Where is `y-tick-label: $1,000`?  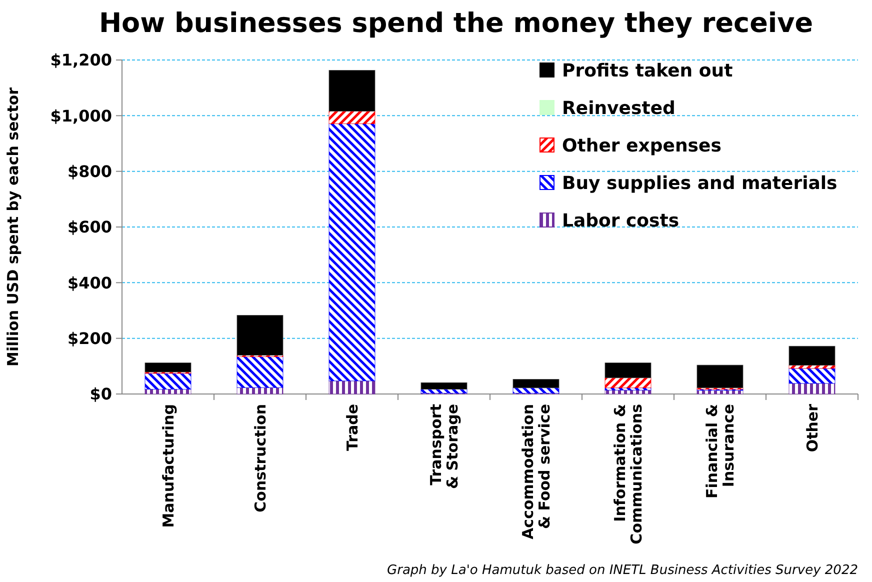 y-tick-label: $1,000 is located at coordinates (81, 116).